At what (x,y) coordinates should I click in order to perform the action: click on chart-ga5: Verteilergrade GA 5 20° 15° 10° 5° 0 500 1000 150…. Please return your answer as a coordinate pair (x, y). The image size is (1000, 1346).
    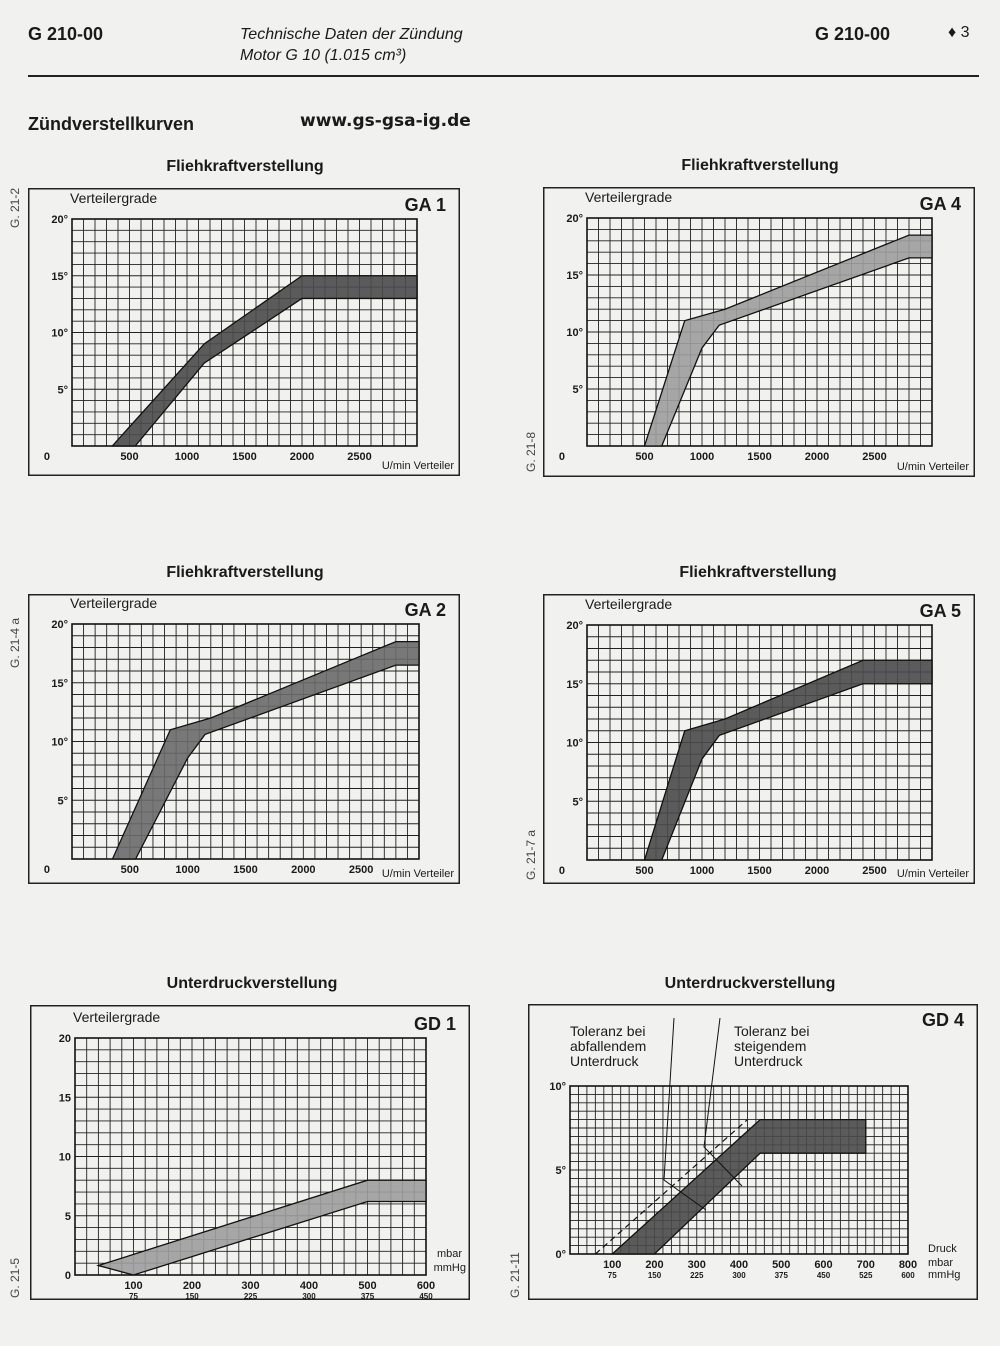
    Looking at the image, I should click on (759, 739).